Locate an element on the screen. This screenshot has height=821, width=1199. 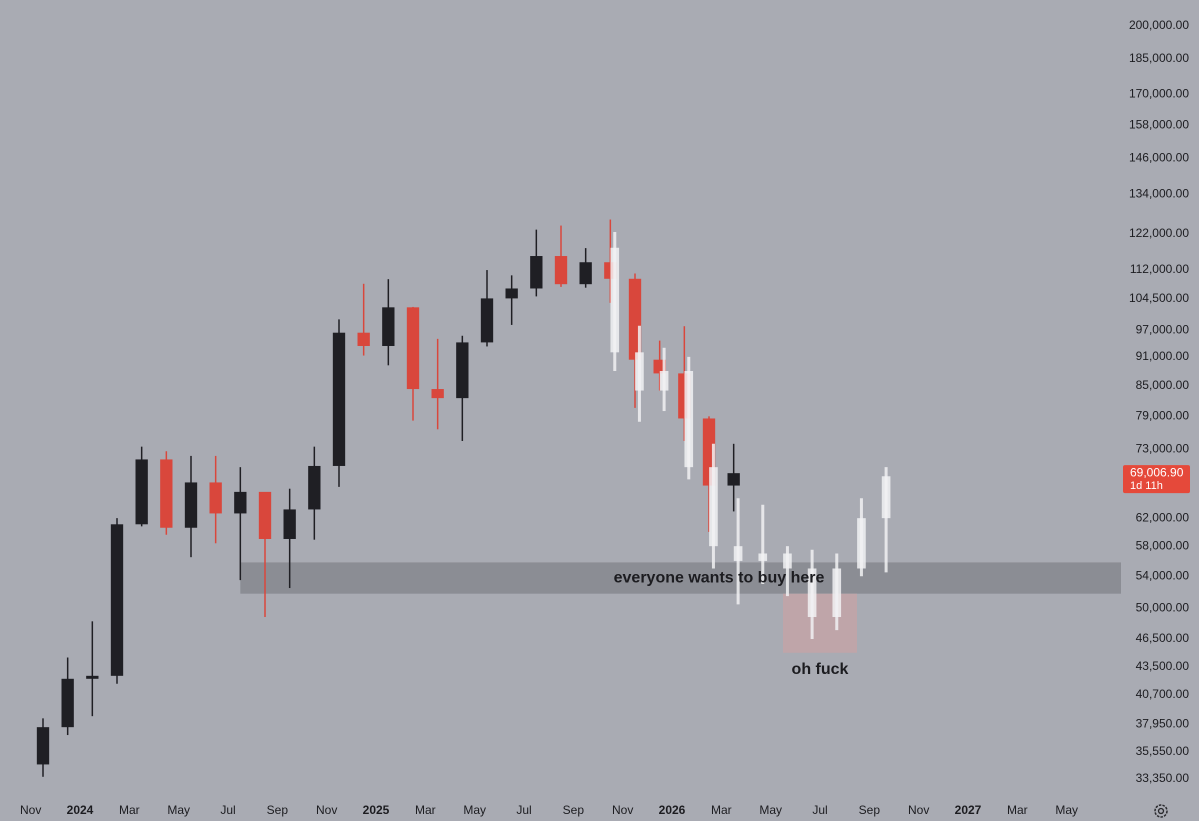
annotation-text: oh fuck is located at coordinates (820, 669).